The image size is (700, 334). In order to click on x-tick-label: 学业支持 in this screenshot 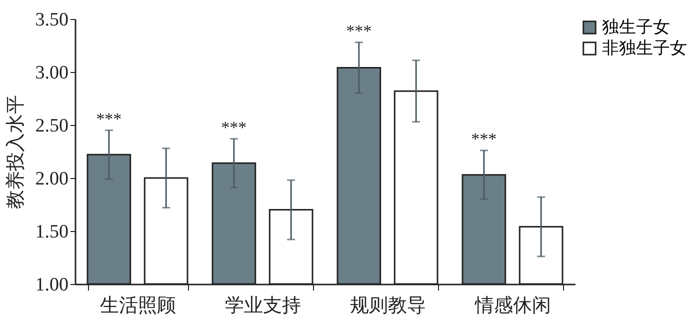, I will do `click(263, 306)`.